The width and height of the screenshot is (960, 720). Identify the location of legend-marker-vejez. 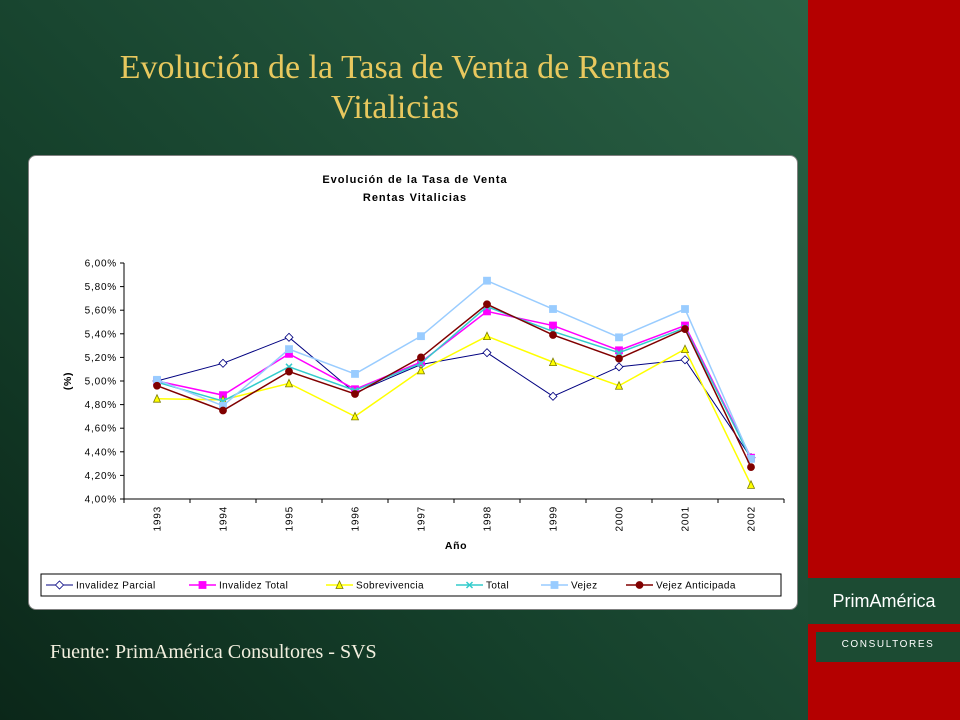
(554, 585).